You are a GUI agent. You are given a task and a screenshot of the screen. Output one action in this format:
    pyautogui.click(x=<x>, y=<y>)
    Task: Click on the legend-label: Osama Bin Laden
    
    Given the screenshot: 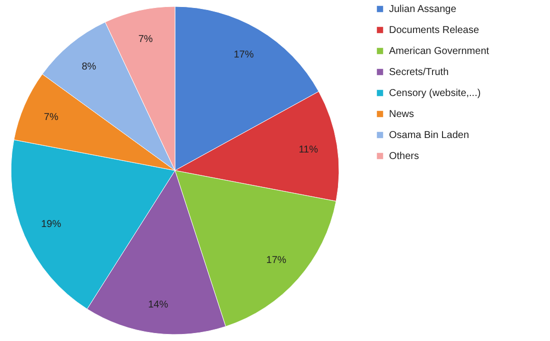 What is the action you would take?
    pyautogui.click(x=429, y=135)
    